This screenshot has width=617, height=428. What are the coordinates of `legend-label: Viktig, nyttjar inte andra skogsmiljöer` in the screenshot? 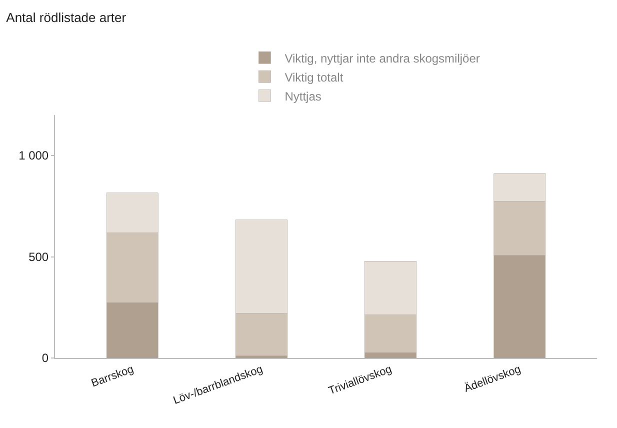 It's located at (382, 58).